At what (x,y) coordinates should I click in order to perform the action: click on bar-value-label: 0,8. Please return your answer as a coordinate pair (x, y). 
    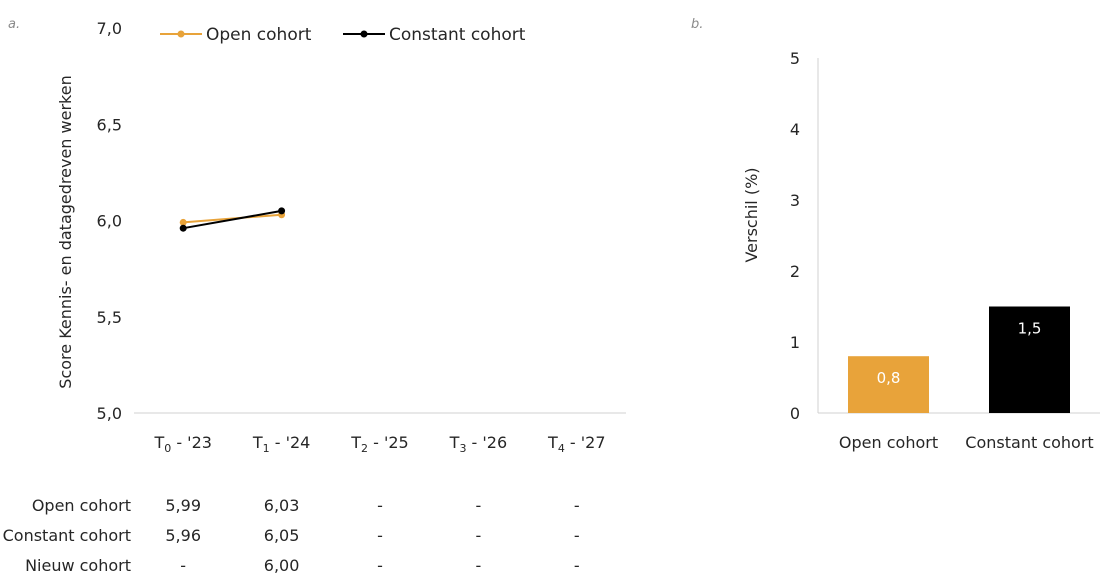
    Looking at the image, I should click on (889, 378).